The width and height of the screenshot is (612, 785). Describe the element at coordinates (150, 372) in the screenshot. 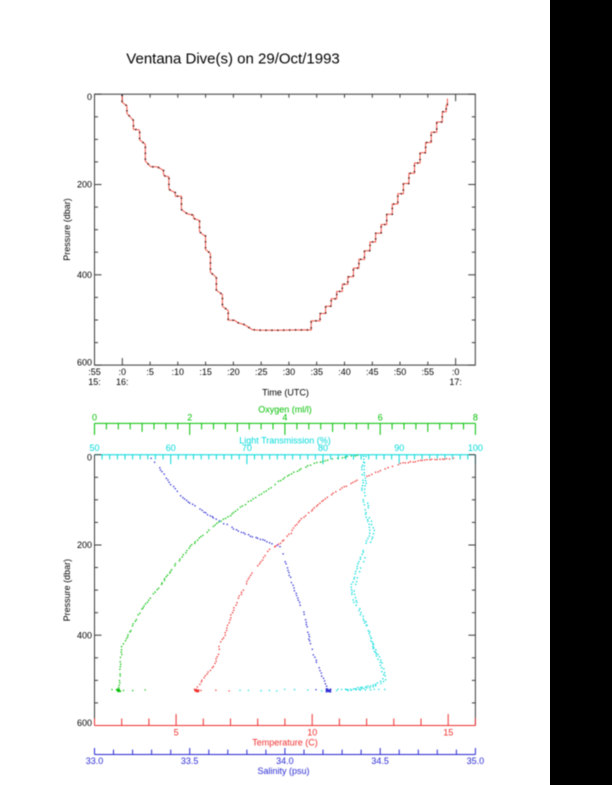

I see `svg-text: :5` at that location.